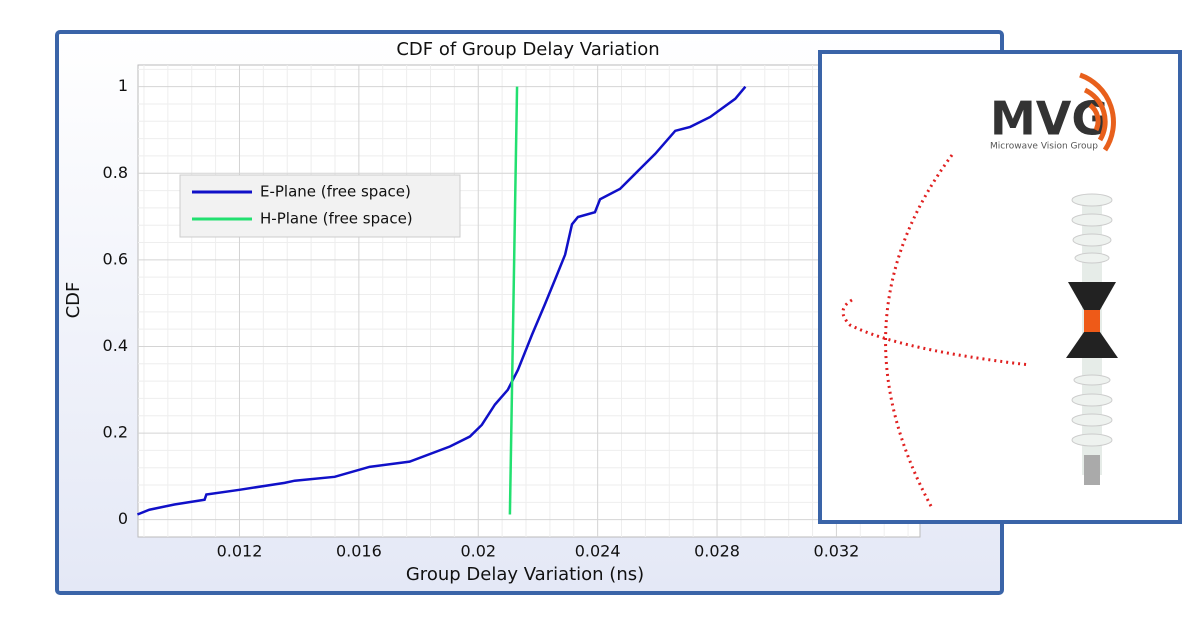  What do you see at coordinates (478, 551) in the screenshot?
I see `x-tick-label: 0.02` at bounding box center [478, 551].